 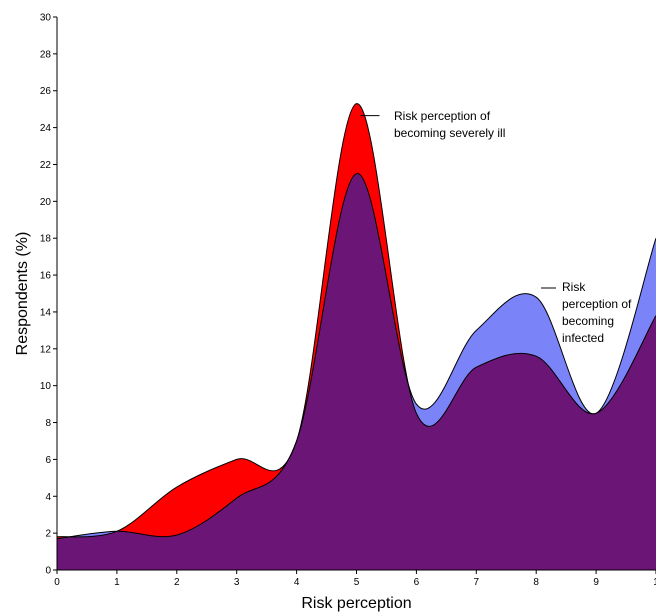 What do you see at coordinates (442, 116) in the screenshot?
I see `severely-ill-label: Risk perception of` at bounding box center [442, 116].